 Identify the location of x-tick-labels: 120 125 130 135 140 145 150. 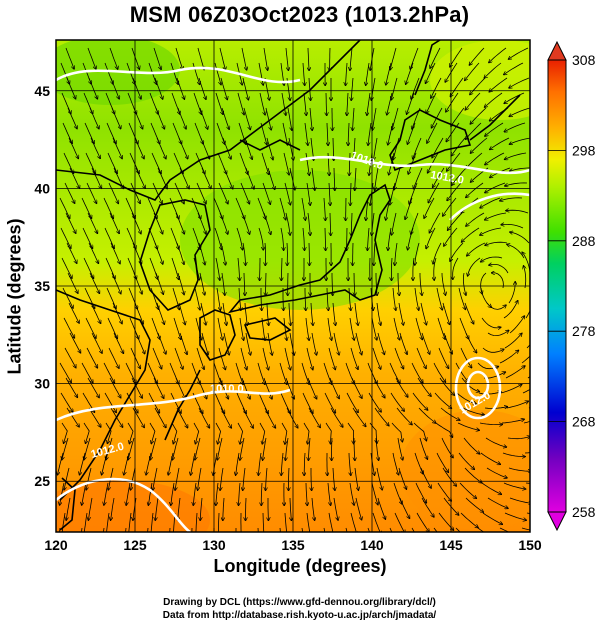
(293, 545).